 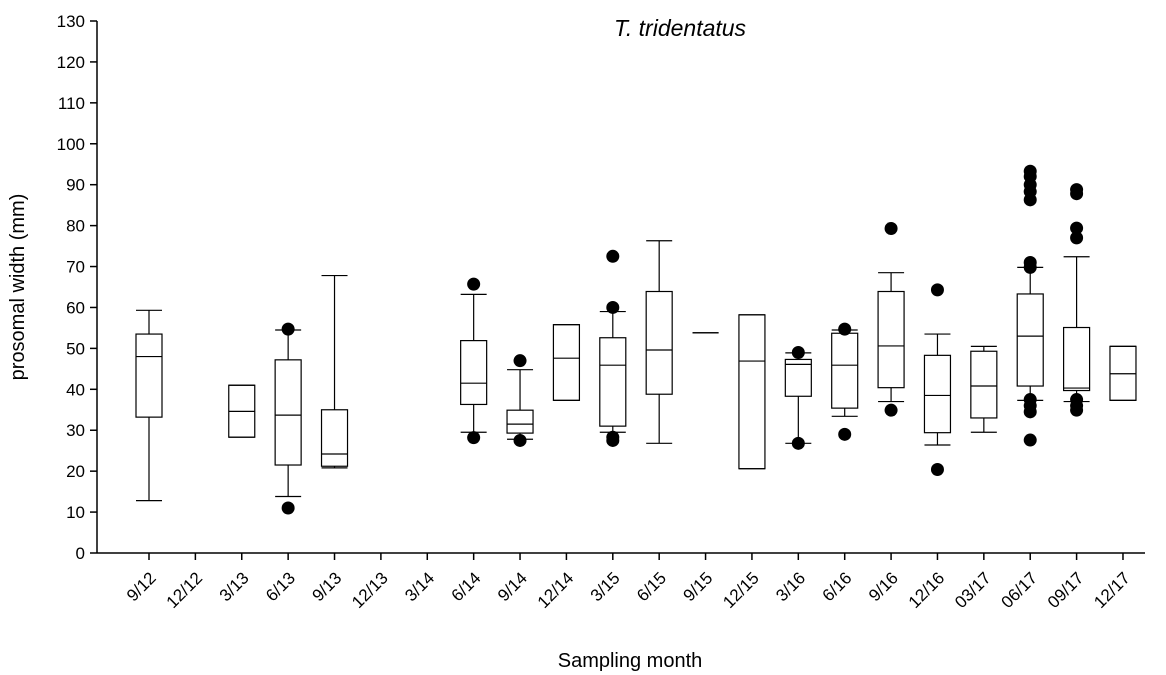 What do you see at coordinates (419, 586) in the screenshot?
I see `x-tick-label: 3/14` at bounding box center [419, 586].